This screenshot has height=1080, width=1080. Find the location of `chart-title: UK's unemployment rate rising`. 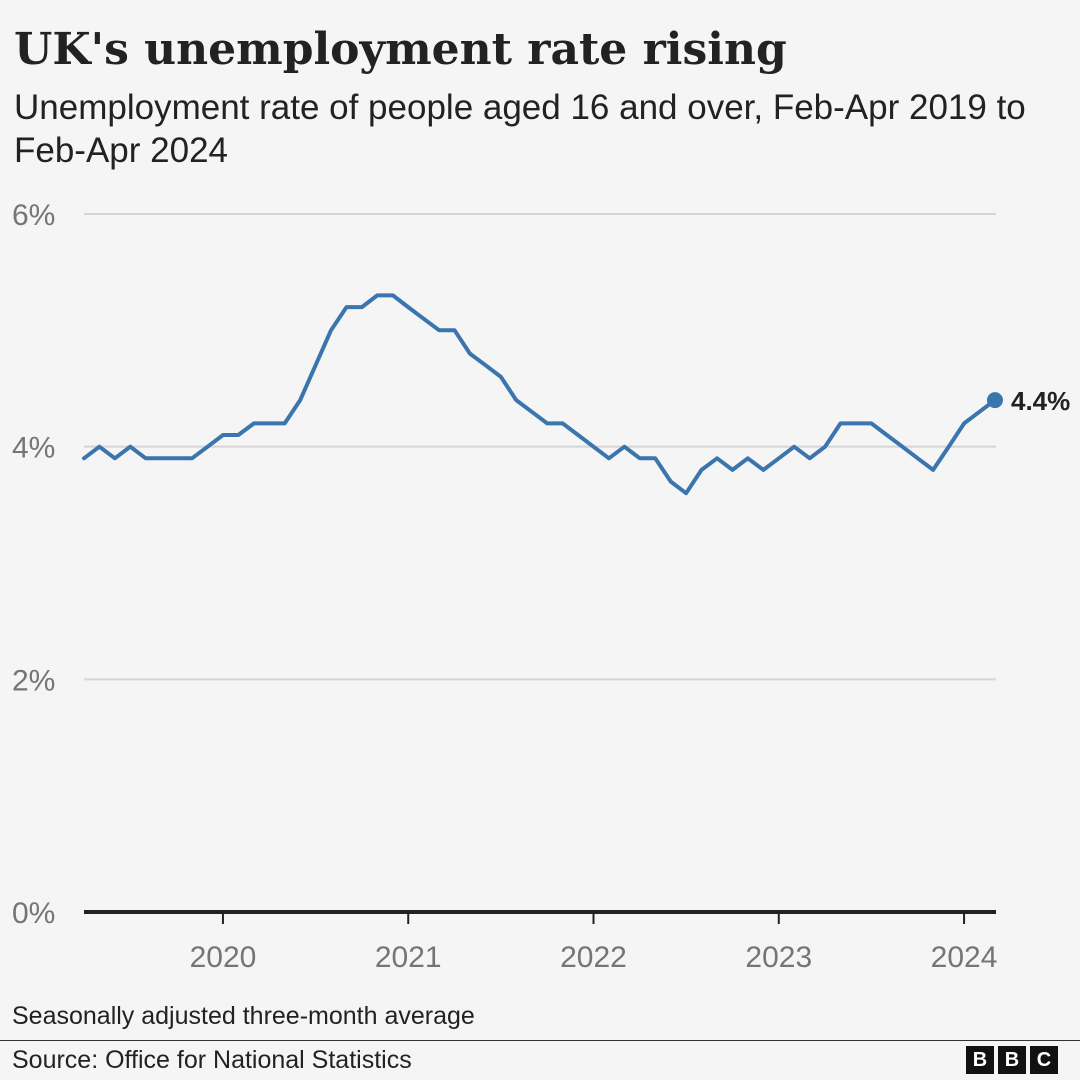

chart-title: UK's unemployment rate rising is located at coordinates (400, 49).